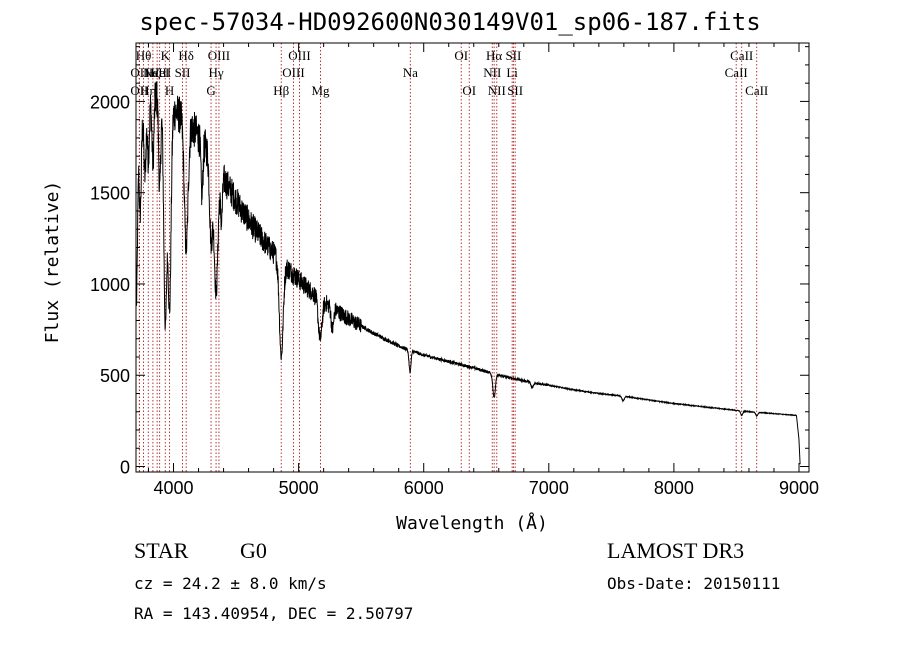 This screenshot has width=900, height=649. I want to click on y-tick-label: 1000, so click(110, 285).